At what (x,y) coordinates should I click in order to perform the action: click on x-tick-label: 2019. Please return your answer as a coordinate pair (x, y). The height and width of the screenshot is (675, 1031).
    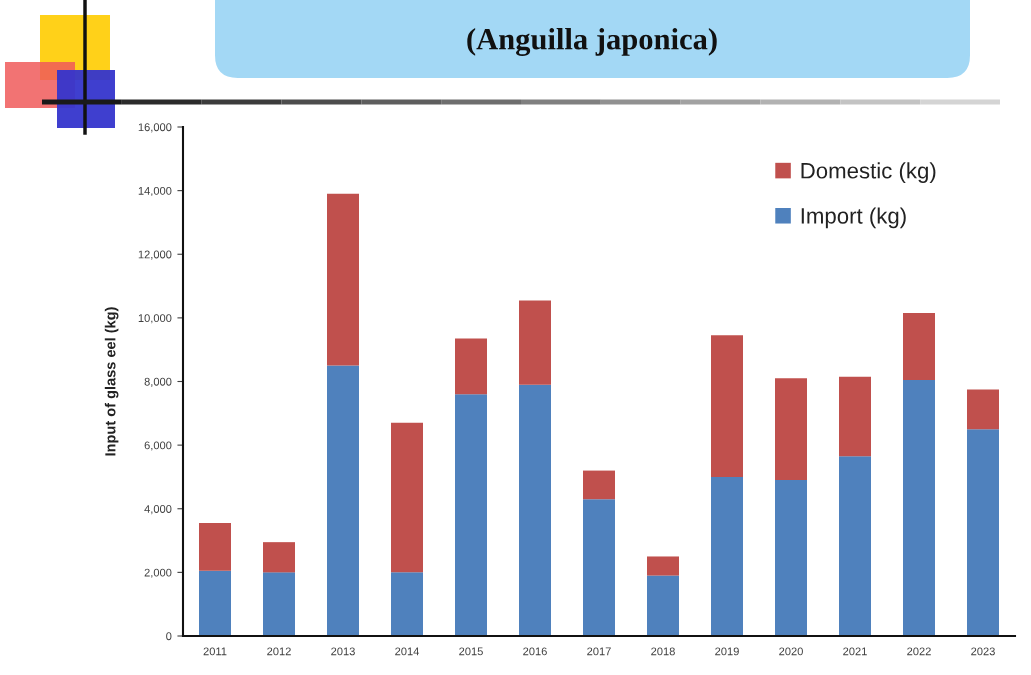
    Looking at the image, I should click on (727, 651).